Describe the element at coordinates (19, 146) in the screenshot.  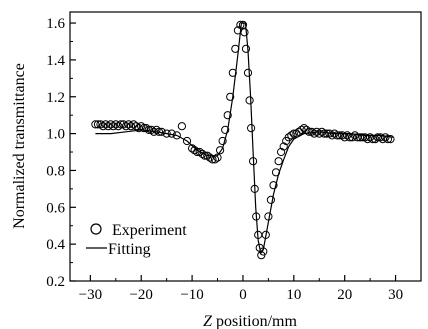
I see `y-axis-label: Normalized transmittance` at that location.